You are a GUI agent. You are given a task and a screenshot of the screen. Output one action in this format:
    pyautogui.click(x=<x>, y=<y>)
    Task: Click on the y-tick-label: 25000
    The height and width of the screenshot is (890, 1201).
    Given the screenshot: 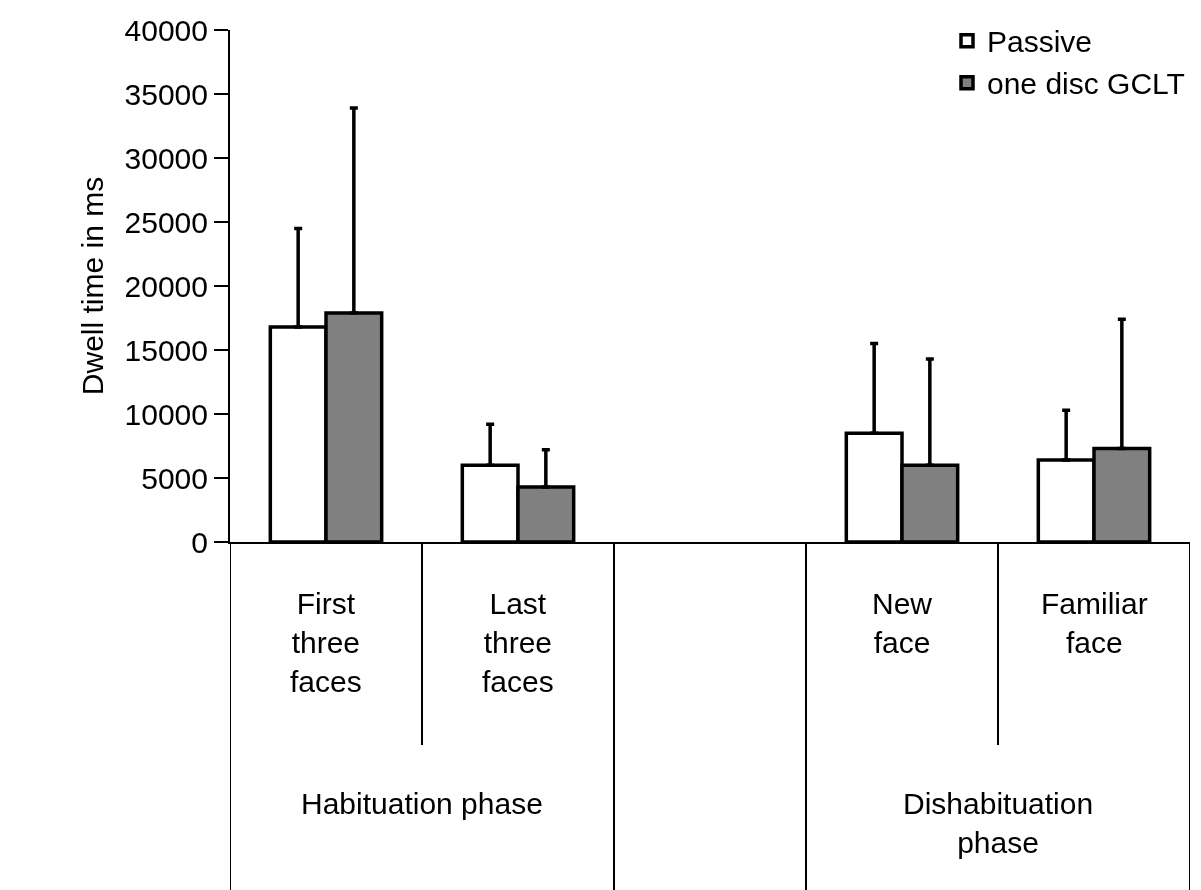 What is the action you would take?
    pyautogui.click(x=166, y=222)
    